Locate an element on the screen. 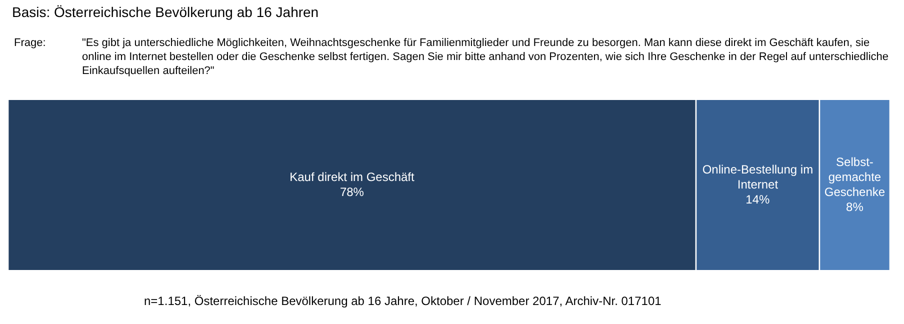 The width and height of the screenshot is (904, 324). data-label: 78% is located at coordinates (352, 191).